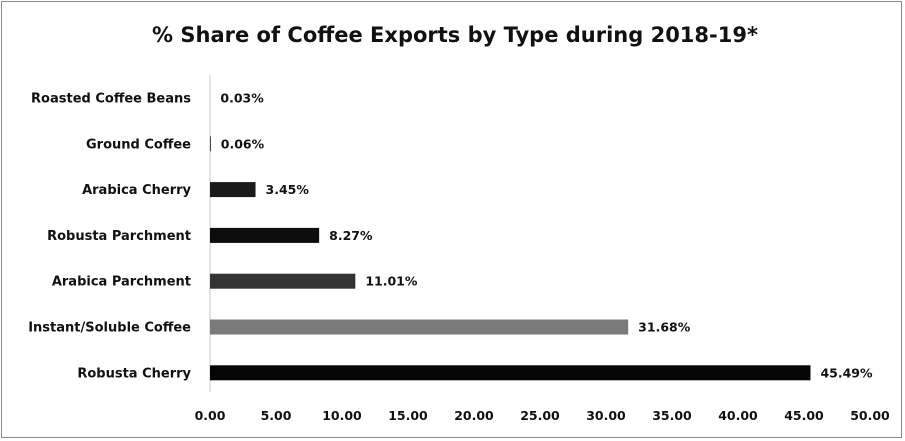  What do you see at coordinates (870, 415) in the screenshot?
I see `x-tick-label: 50.00` at bounding box center [870, 415].